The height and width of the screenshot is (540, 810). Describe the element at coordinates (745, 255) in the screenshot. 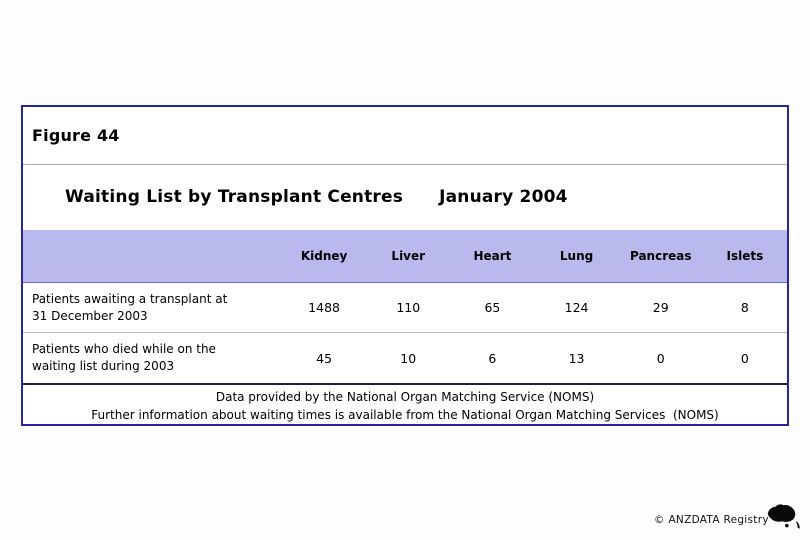

I see `column-header-islets: Islets` at that location.